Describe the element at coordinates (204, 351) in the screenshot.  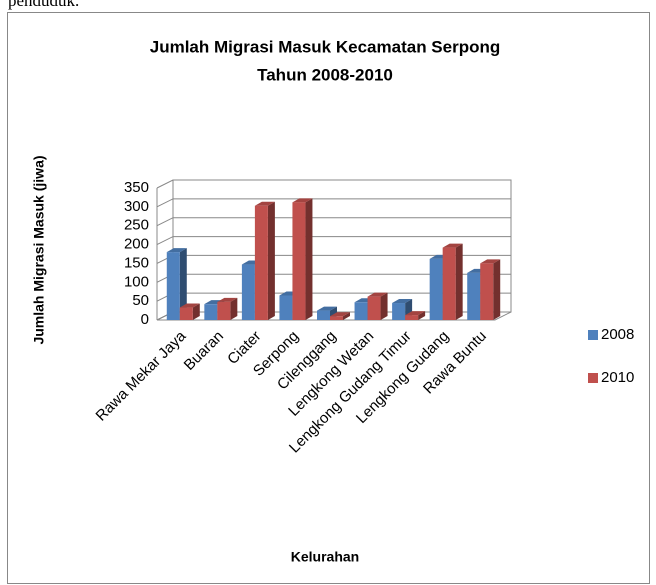
I see `x-tick-label: Buaran` at that location.